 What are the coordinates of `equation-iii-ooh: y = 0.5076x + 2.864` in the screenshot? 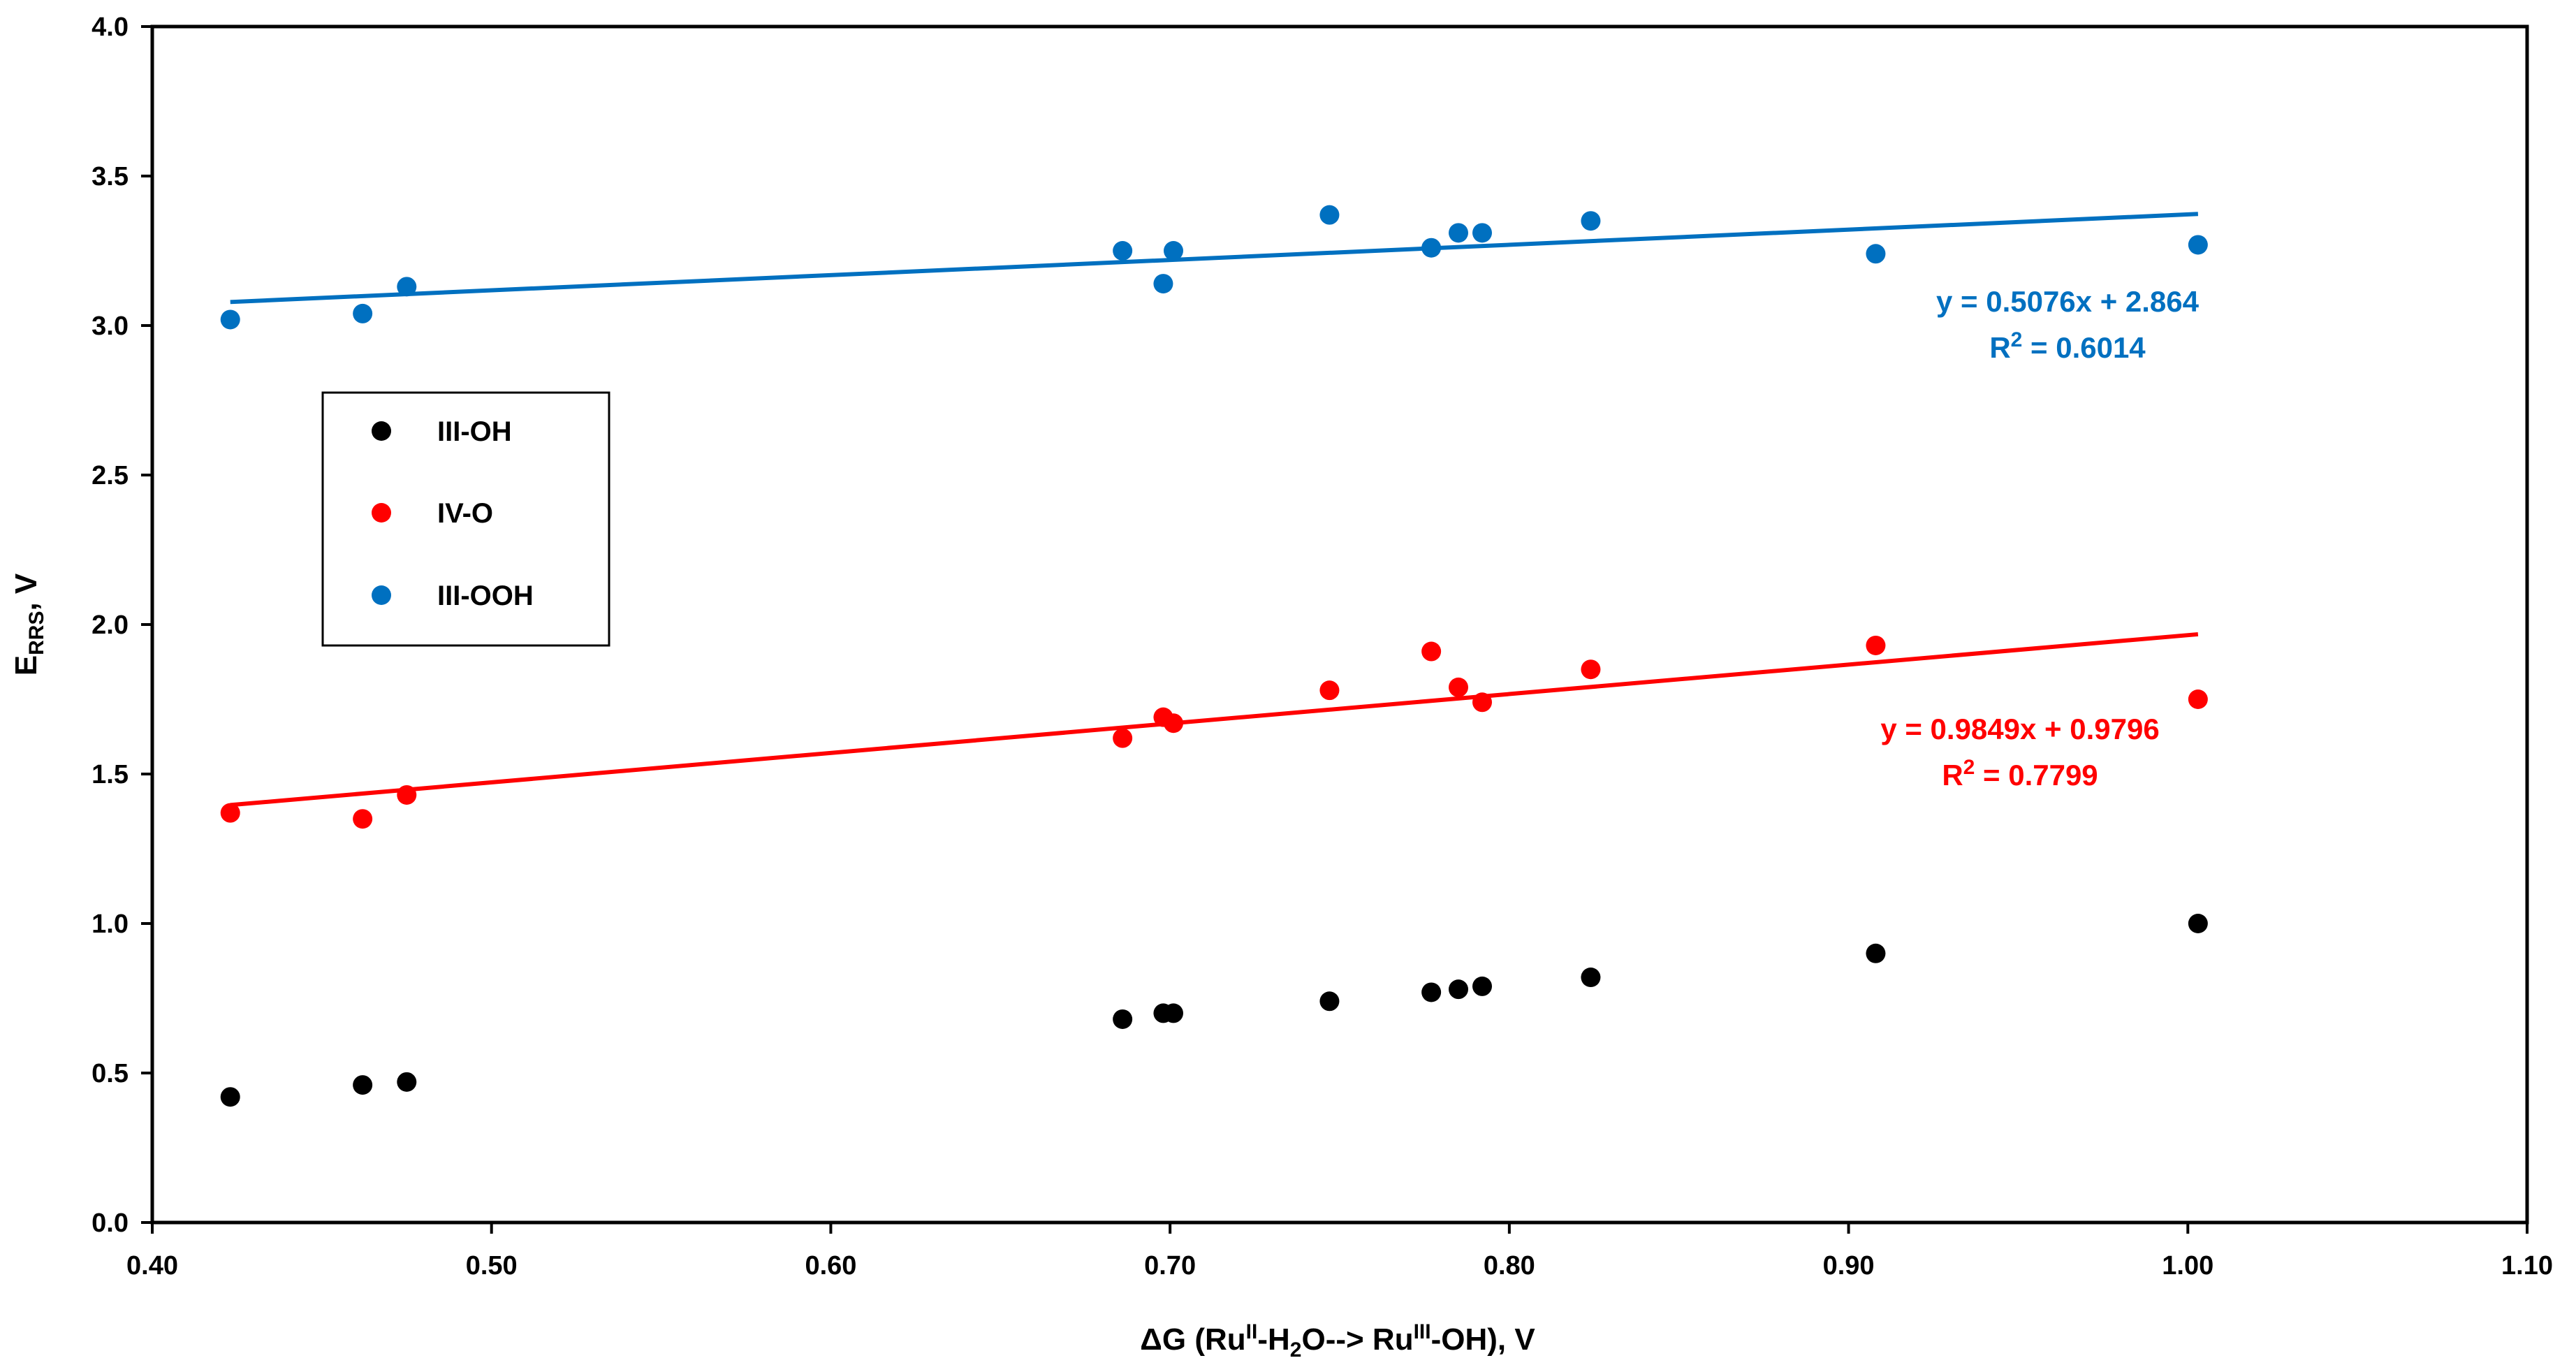 It's located at (2068, 301).